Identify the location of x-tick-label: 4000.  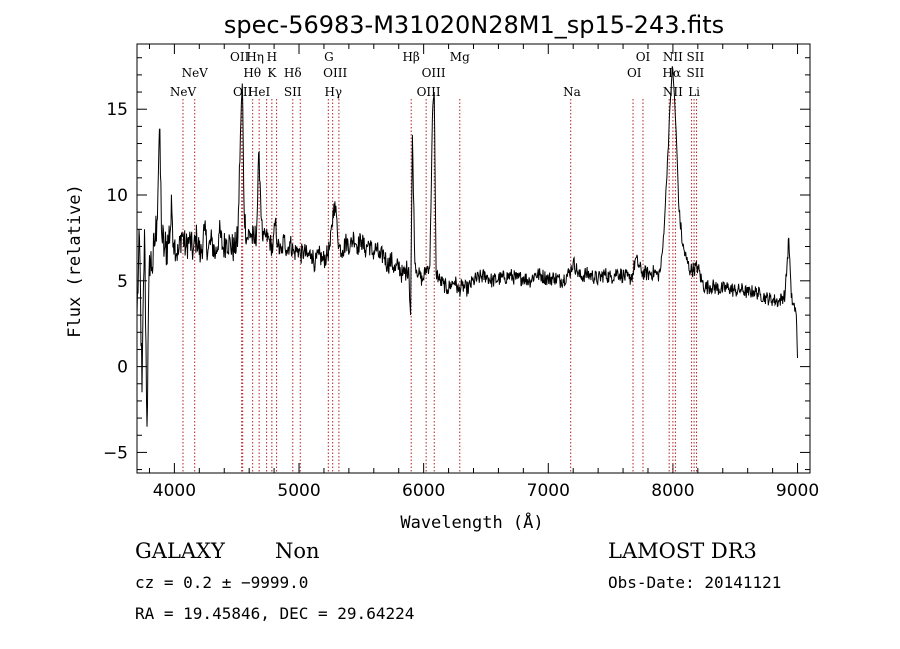
(174, 491).